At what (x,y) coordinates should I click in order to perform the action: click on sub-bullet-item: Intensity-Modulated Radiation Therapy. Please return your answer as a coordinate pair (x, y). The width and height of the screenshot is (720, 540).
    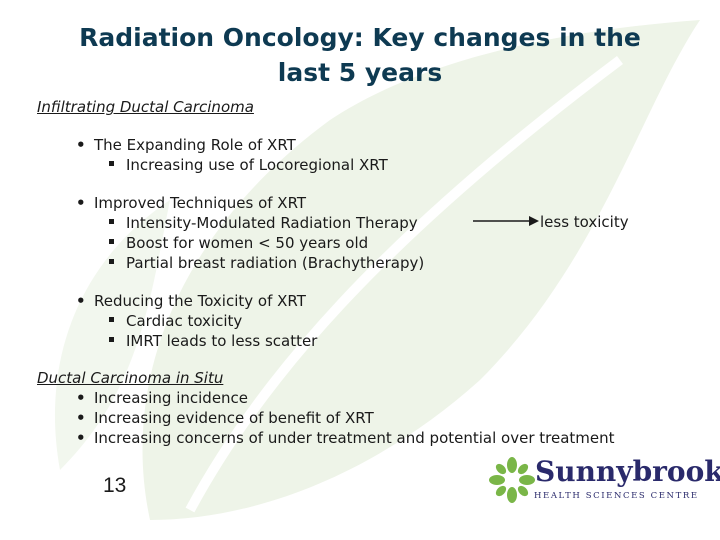
    Looking at the image, I should click on (263, 223).